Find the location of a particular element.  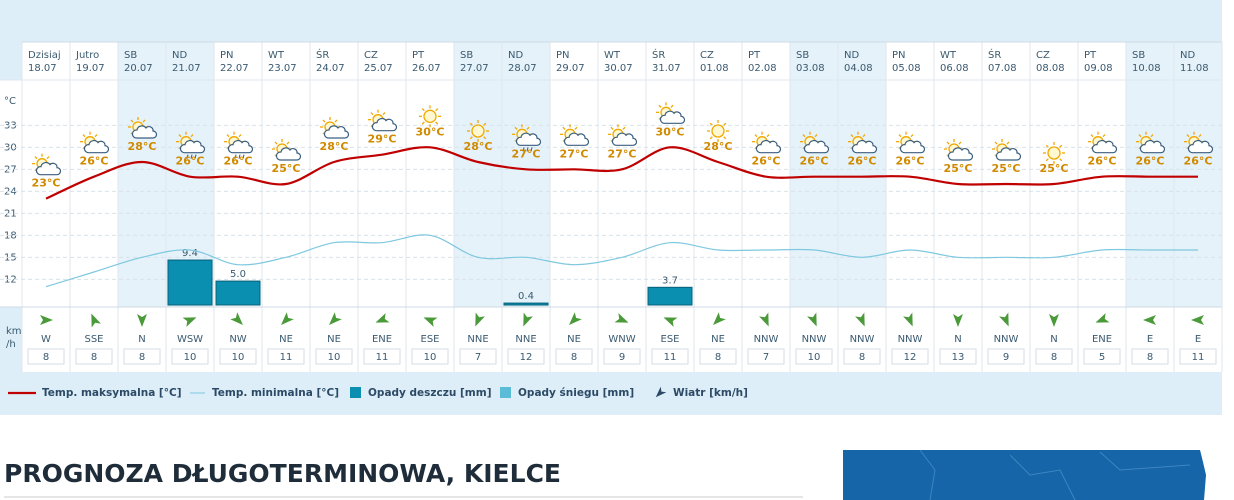

wind-speed: 7 is located at coordinates (766, 357).